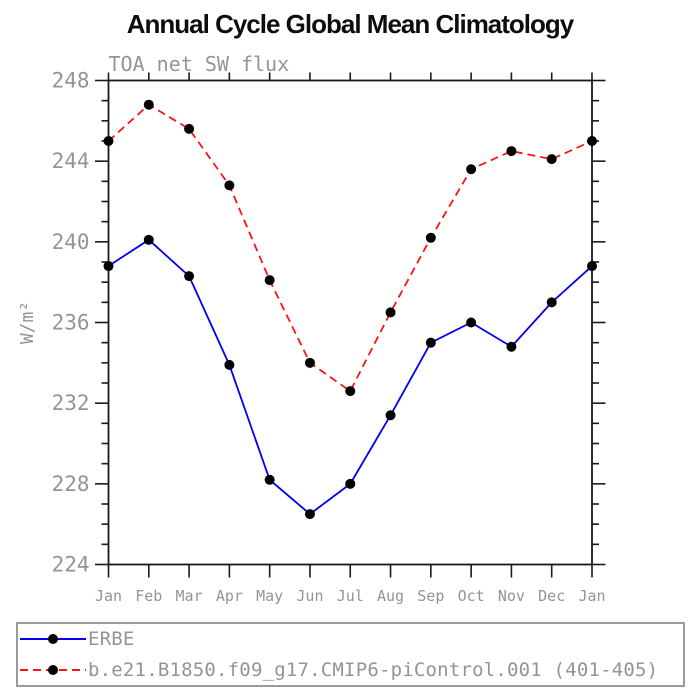  What do you see at coordinates (111, 639) in the screenshot?
I see `legend-label-erbe: ERBE` at bounding box center [111, 639].